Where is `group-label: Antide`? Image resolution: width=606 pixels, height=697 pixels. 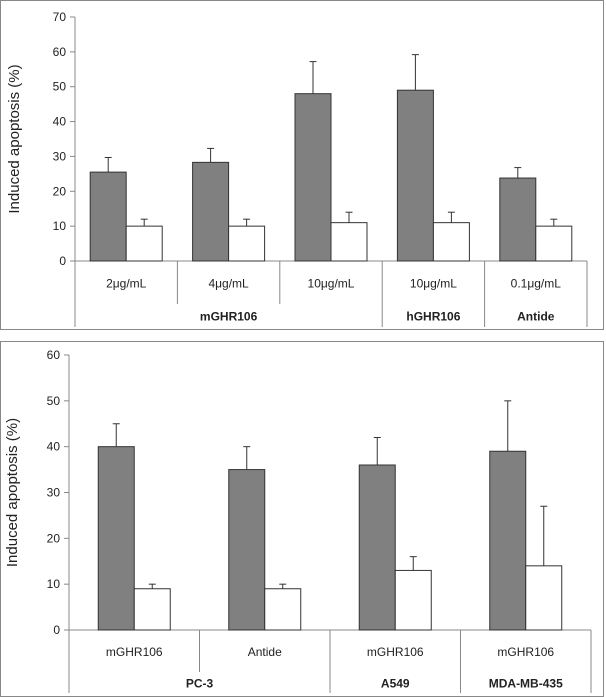 group-label: Antide is located at coordinates (536, 317).